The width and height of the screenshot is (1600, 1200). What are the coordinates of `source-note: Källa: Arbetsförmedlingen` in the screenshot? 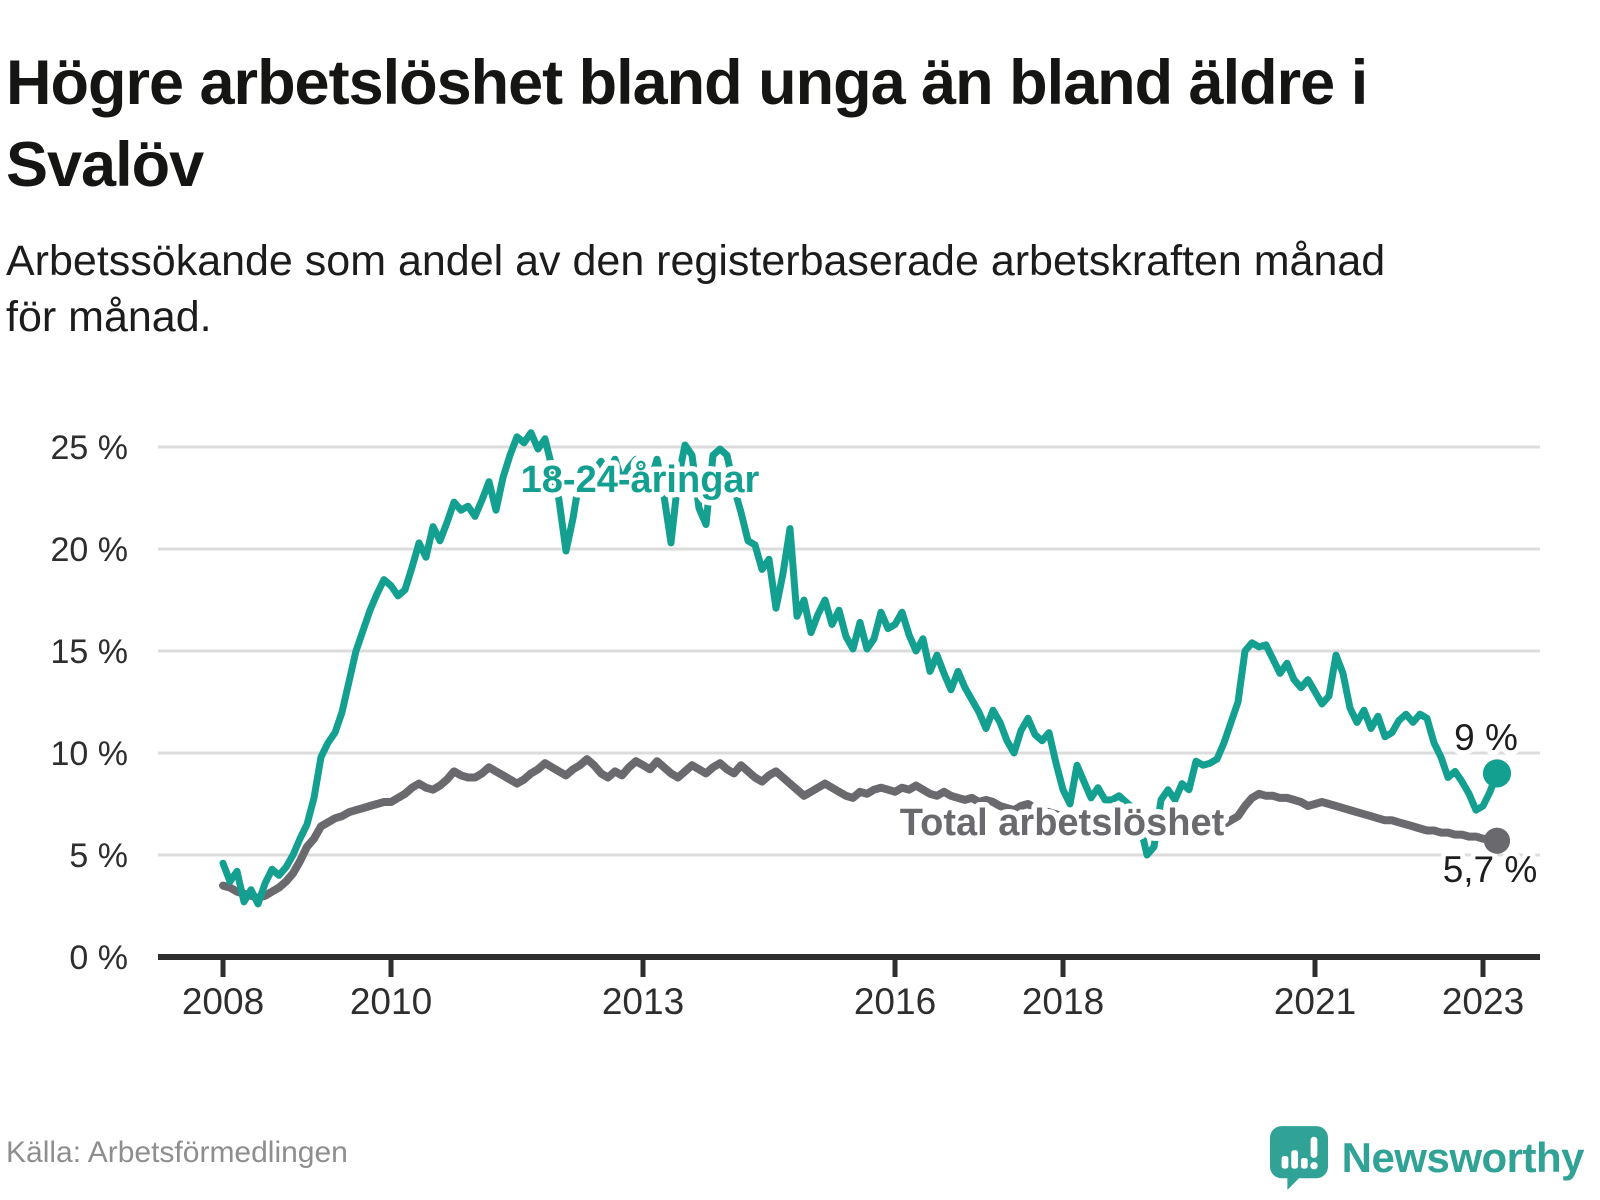 It's located at (177, 1152).